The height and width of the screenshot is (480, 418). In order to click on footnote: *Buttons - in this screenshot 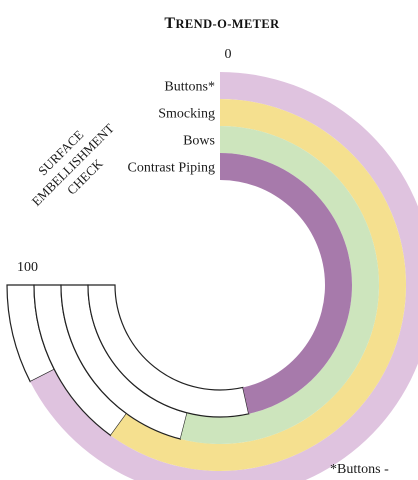, I will do `click(359, 469)`.